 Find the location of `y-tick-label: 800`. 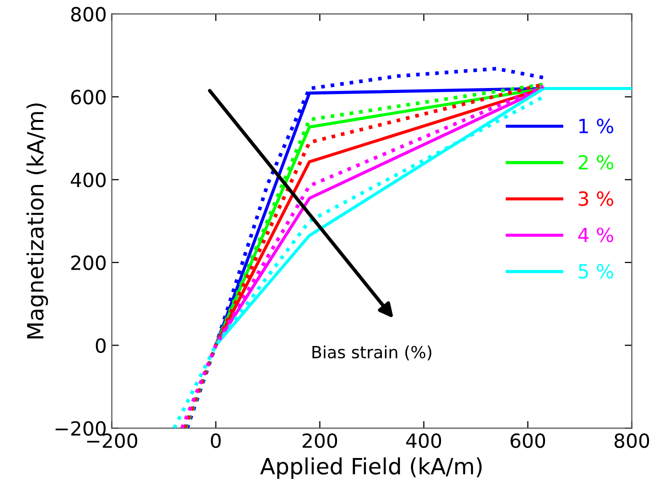

y-tick-label: 800 is located at coordinates (88, 14).